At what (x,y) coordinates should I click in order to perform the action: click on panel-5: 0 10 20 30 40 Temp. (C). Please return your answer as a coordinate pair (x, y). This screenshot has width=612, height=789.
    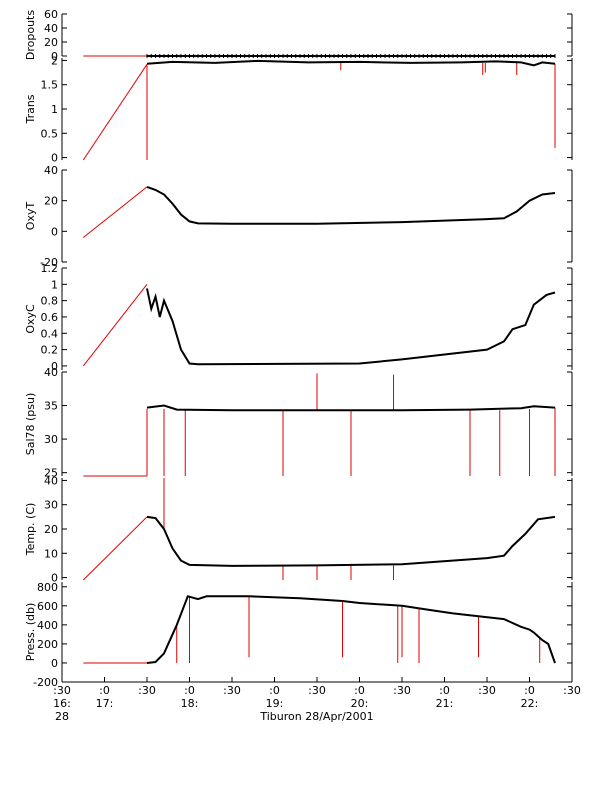
    Looking at the image, I should click on (298, 529).